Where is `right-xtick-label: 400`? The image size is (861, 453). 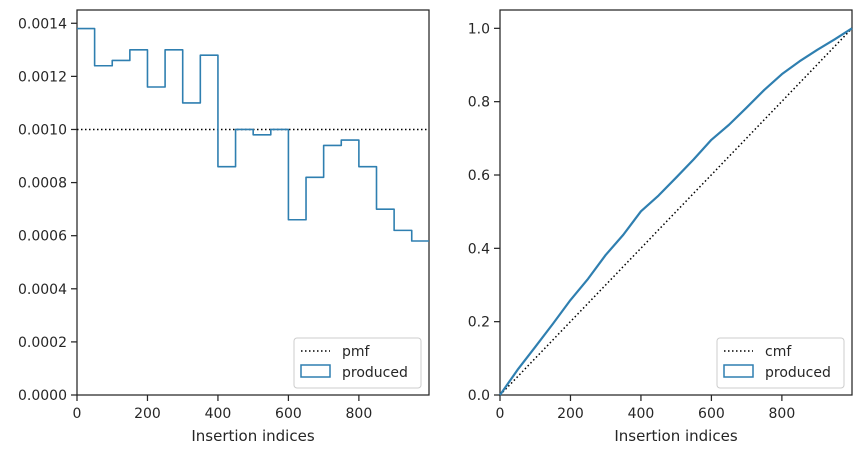 right-xtick-label: 400 is located at coordinates (641, 414).